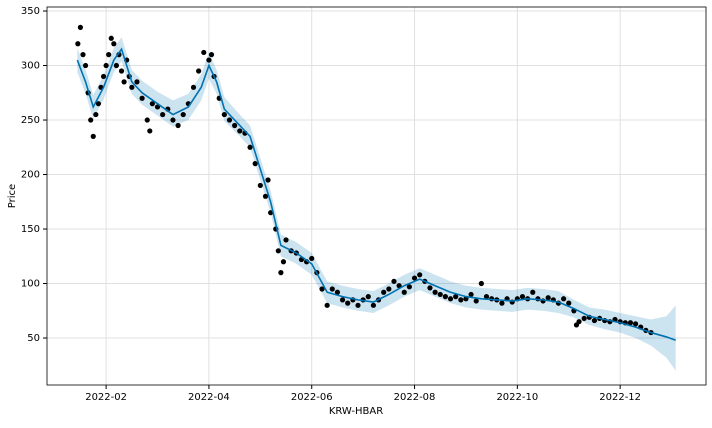 The width and height of the screenshot is (712, 428). I want to click on x-tick-label: 2022-08, so click(415, 397).